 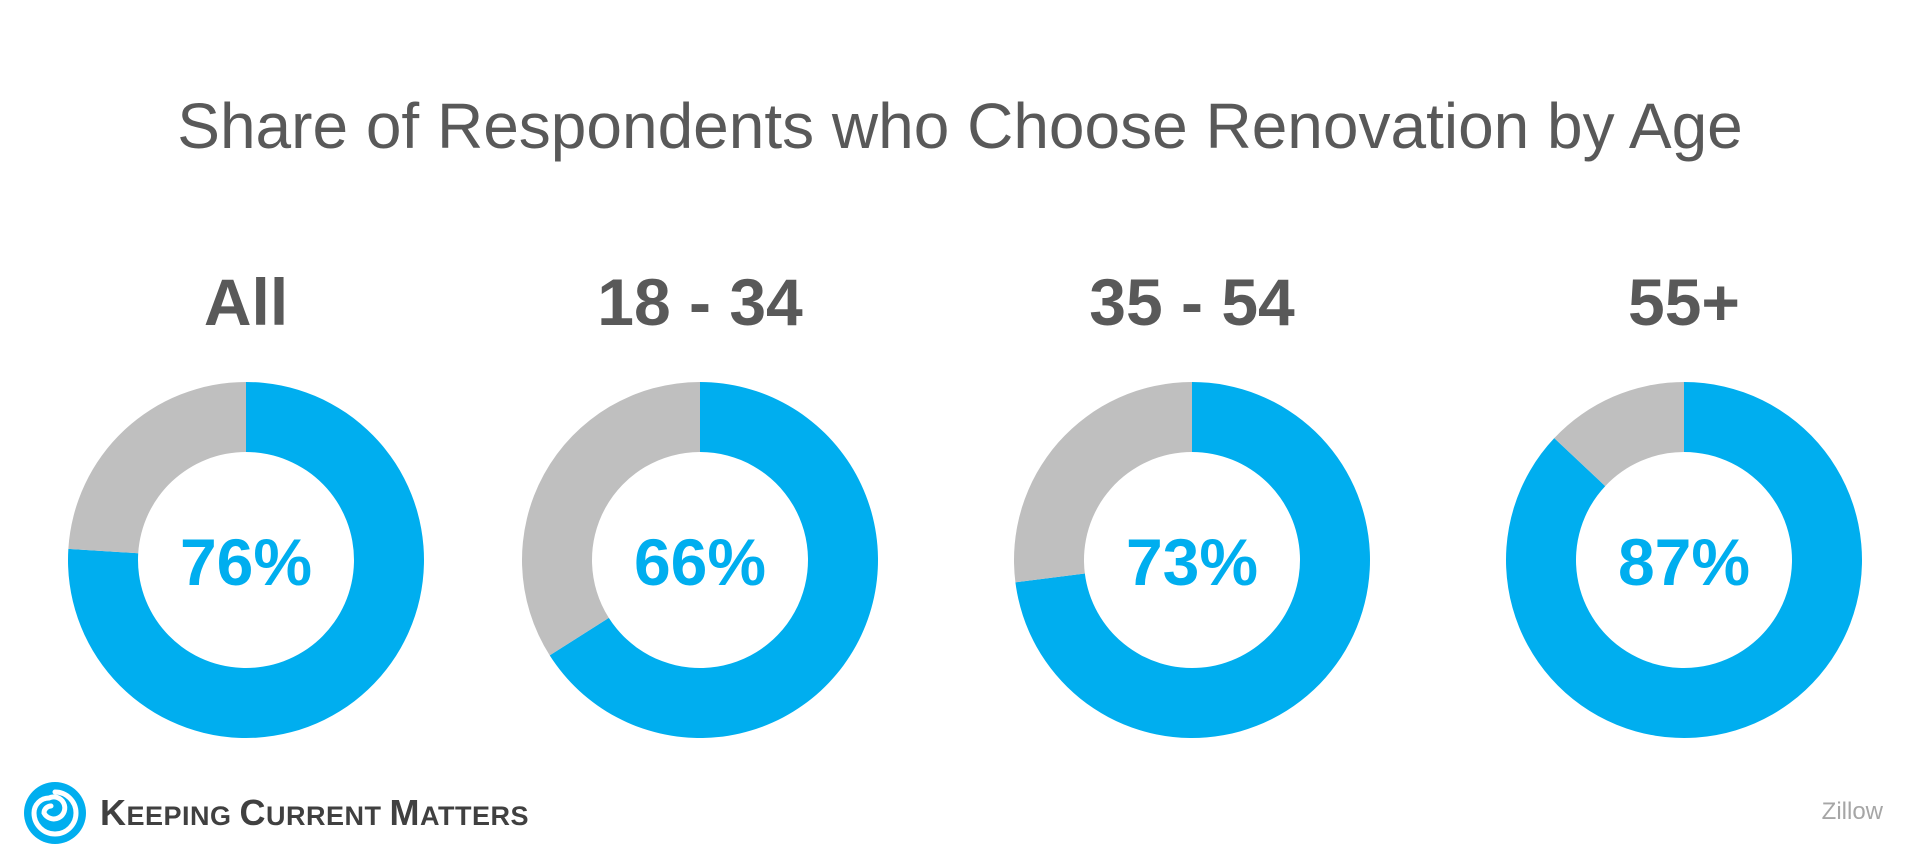 I want to click on percent-label-18-34: 66%, so click(x=700, y=562).